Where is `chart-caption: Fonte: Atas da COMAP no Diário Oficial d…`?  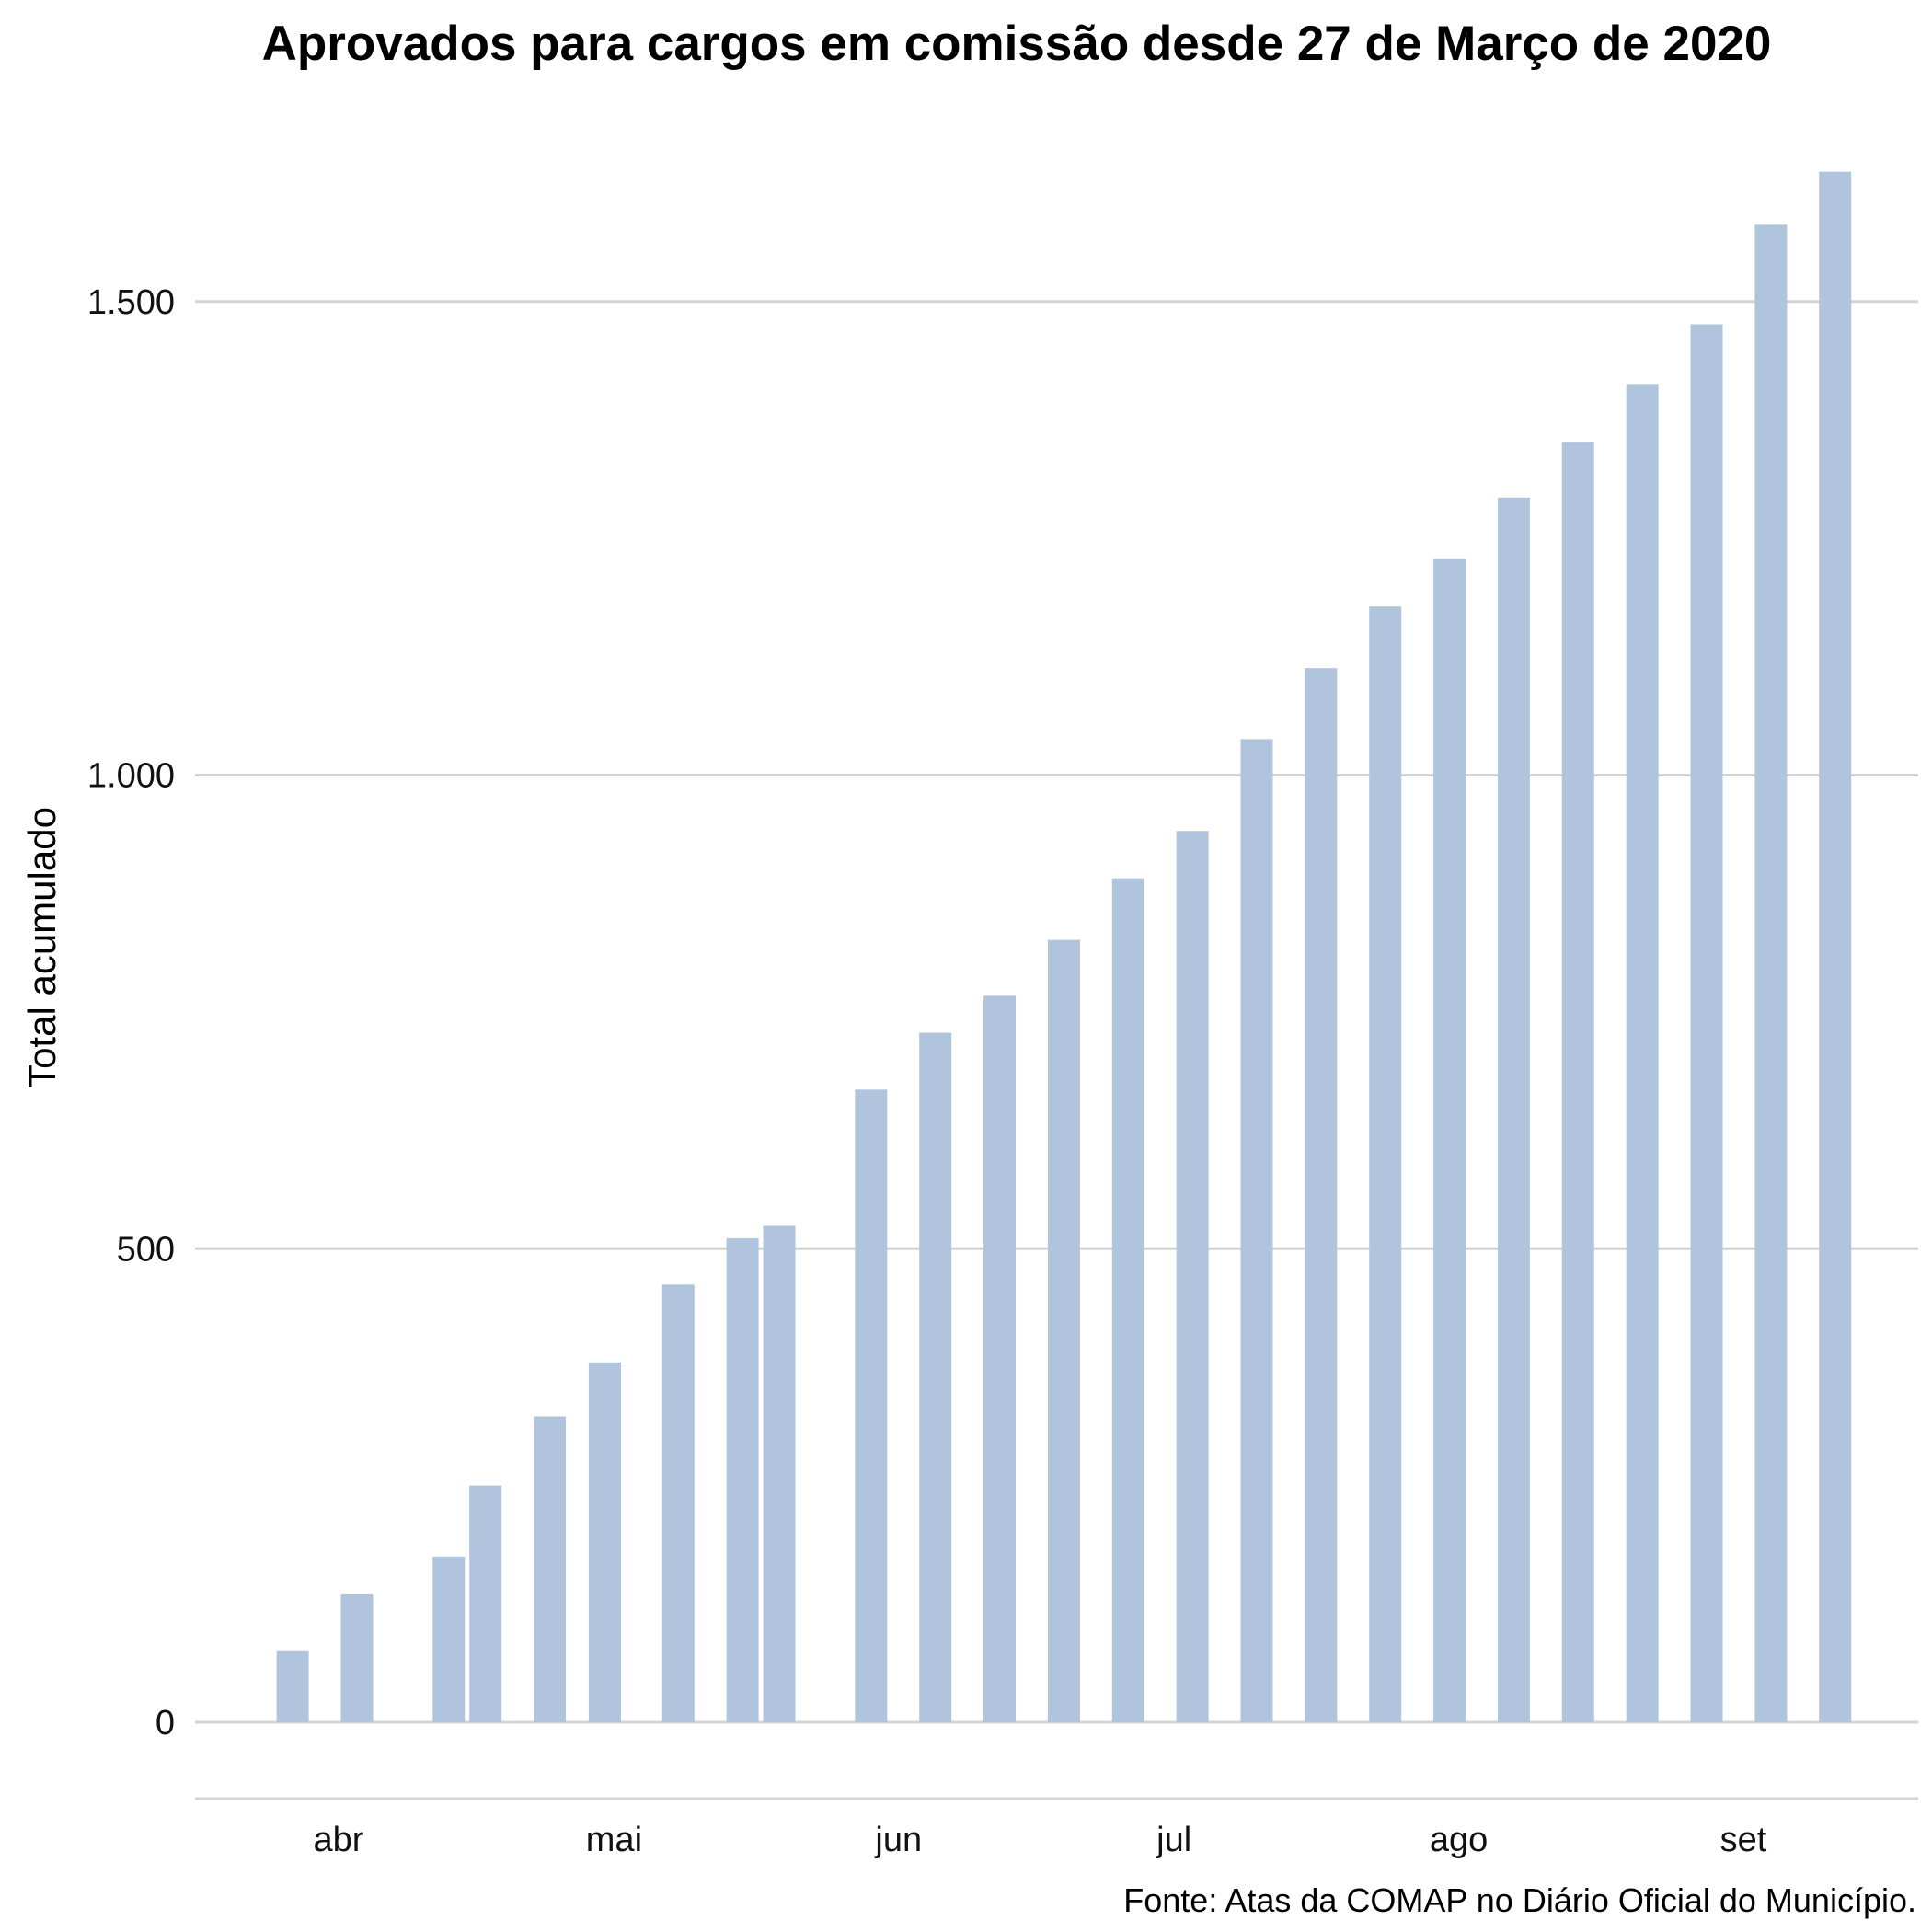 chart-caption: Fonte: Atas da COMAP no Diário Oficial d… is located at coordinates (1519, 1900).